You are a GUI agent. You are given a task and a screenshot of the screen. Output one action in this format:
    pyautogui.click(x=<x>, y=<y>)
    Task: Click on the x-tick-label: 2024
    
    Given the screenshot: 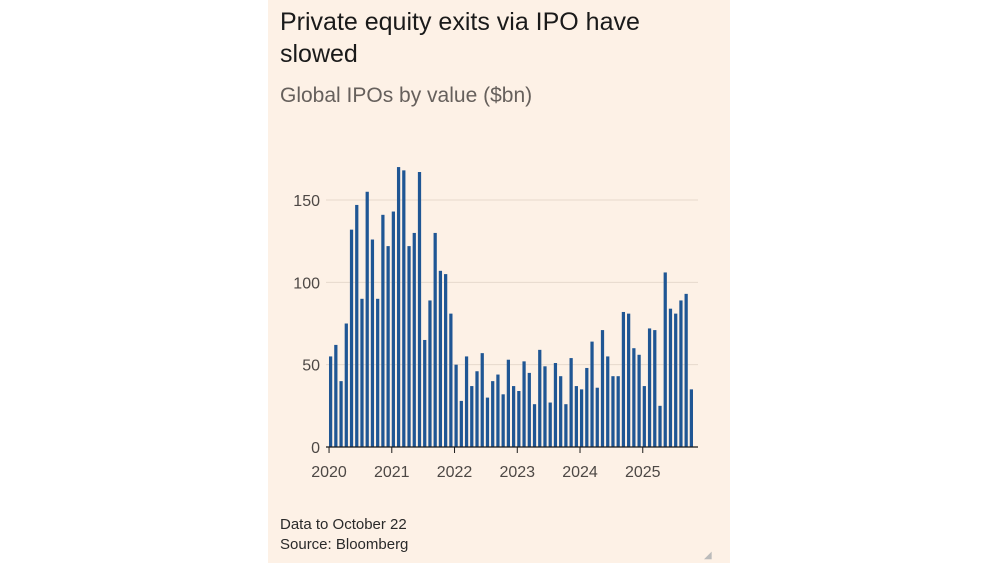 What is the action you would take?
    pyautogui.click(x=580, y=472)
    